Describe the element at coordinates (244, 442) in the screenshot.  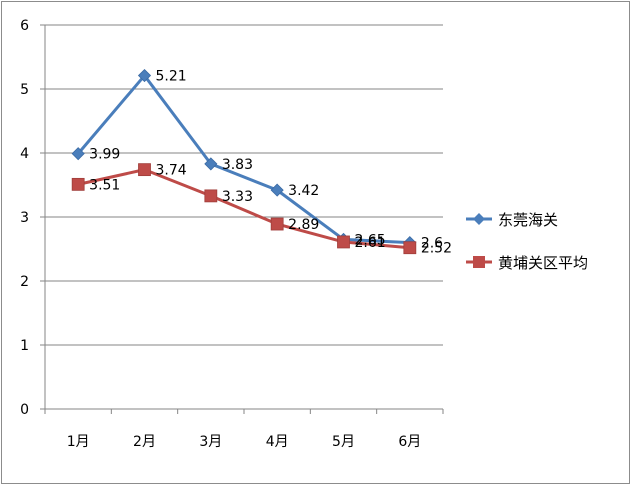
I see `x-axis-ticks: 1月 2月 3月 4月 5月 6月` at that location.